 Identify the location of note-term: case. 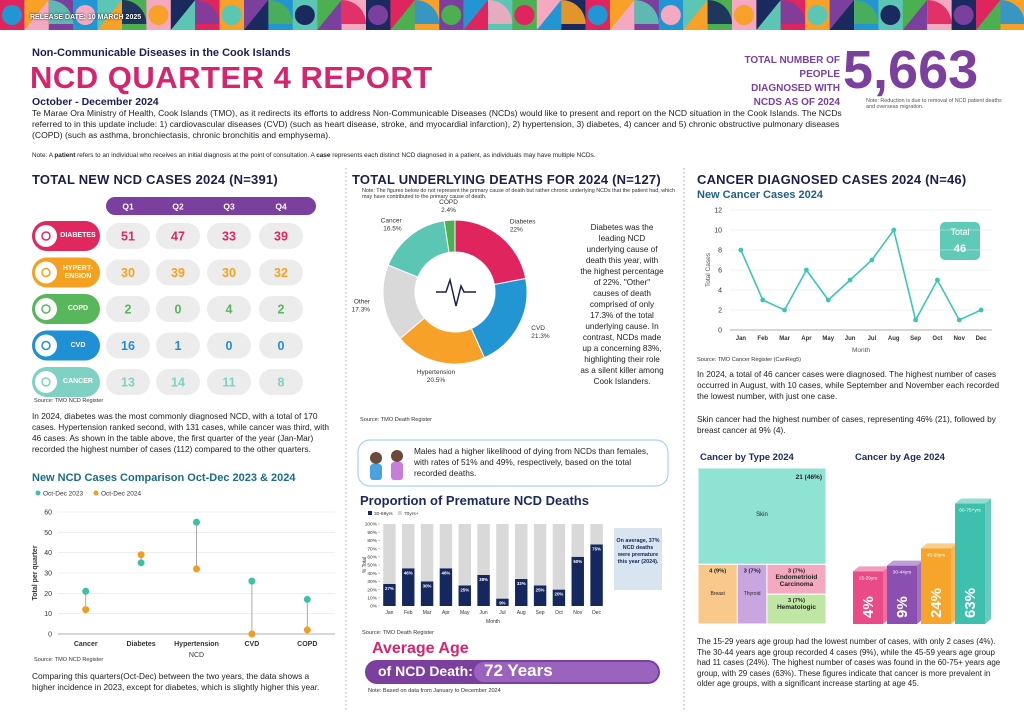
(323, 155).